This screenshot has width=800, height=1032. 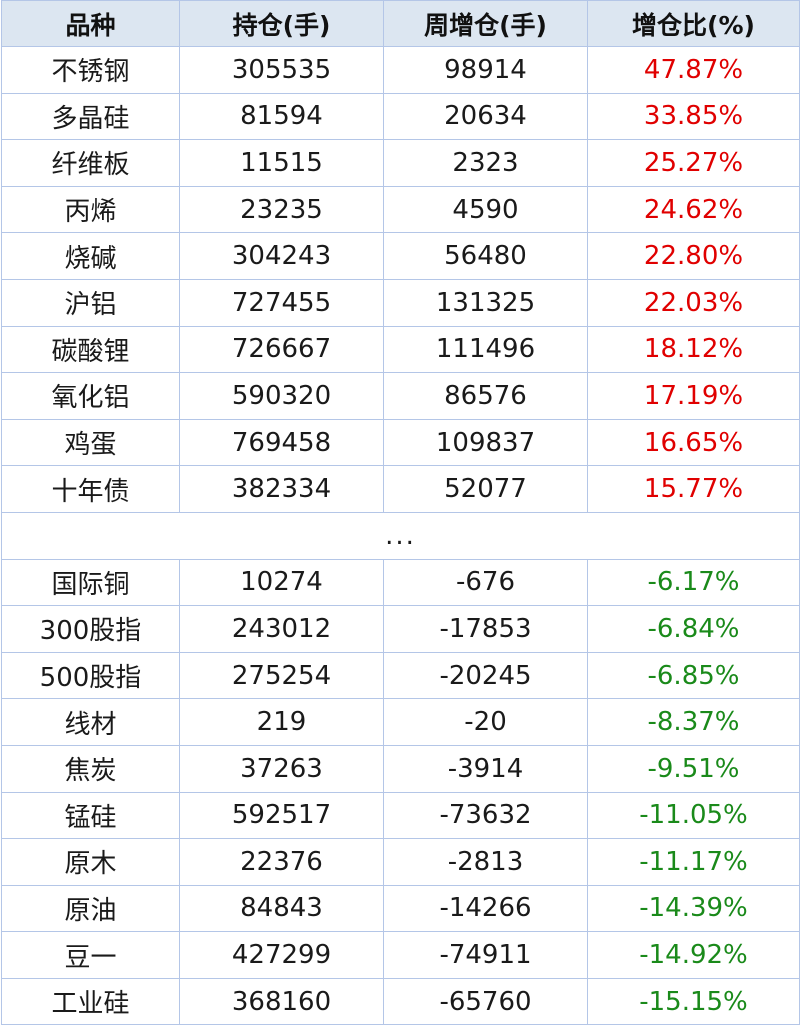 What do you see at coordinates (281, 955) in the screenshot?
I see `oi-cell: 427299` at bounding box center [281, 955].